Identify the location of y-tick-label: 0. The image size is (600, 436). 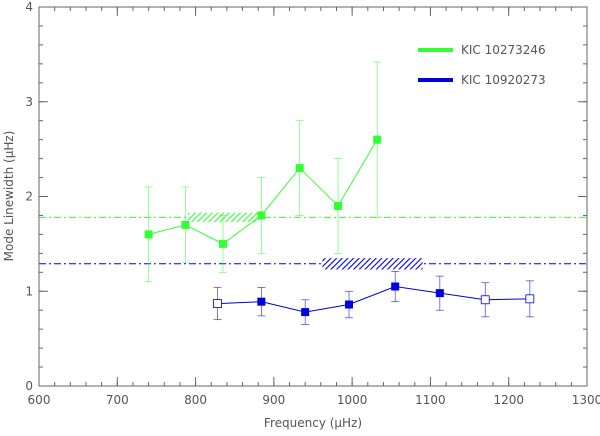
(29, 386).